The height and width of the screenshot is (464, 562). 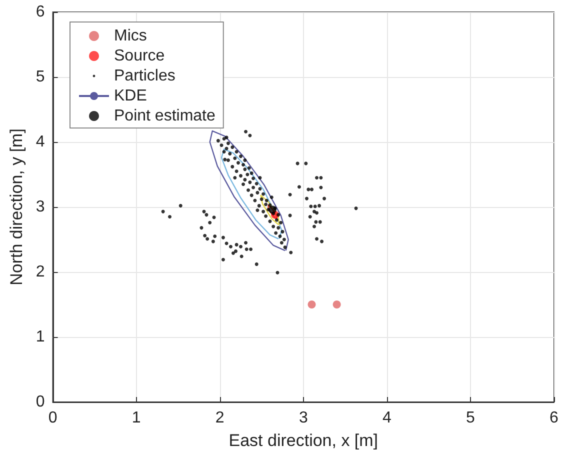 What do you see at coordinates (303, 418) in the screenshot?
I see `x-tick-label: 3` at bounding box center [303, 418].